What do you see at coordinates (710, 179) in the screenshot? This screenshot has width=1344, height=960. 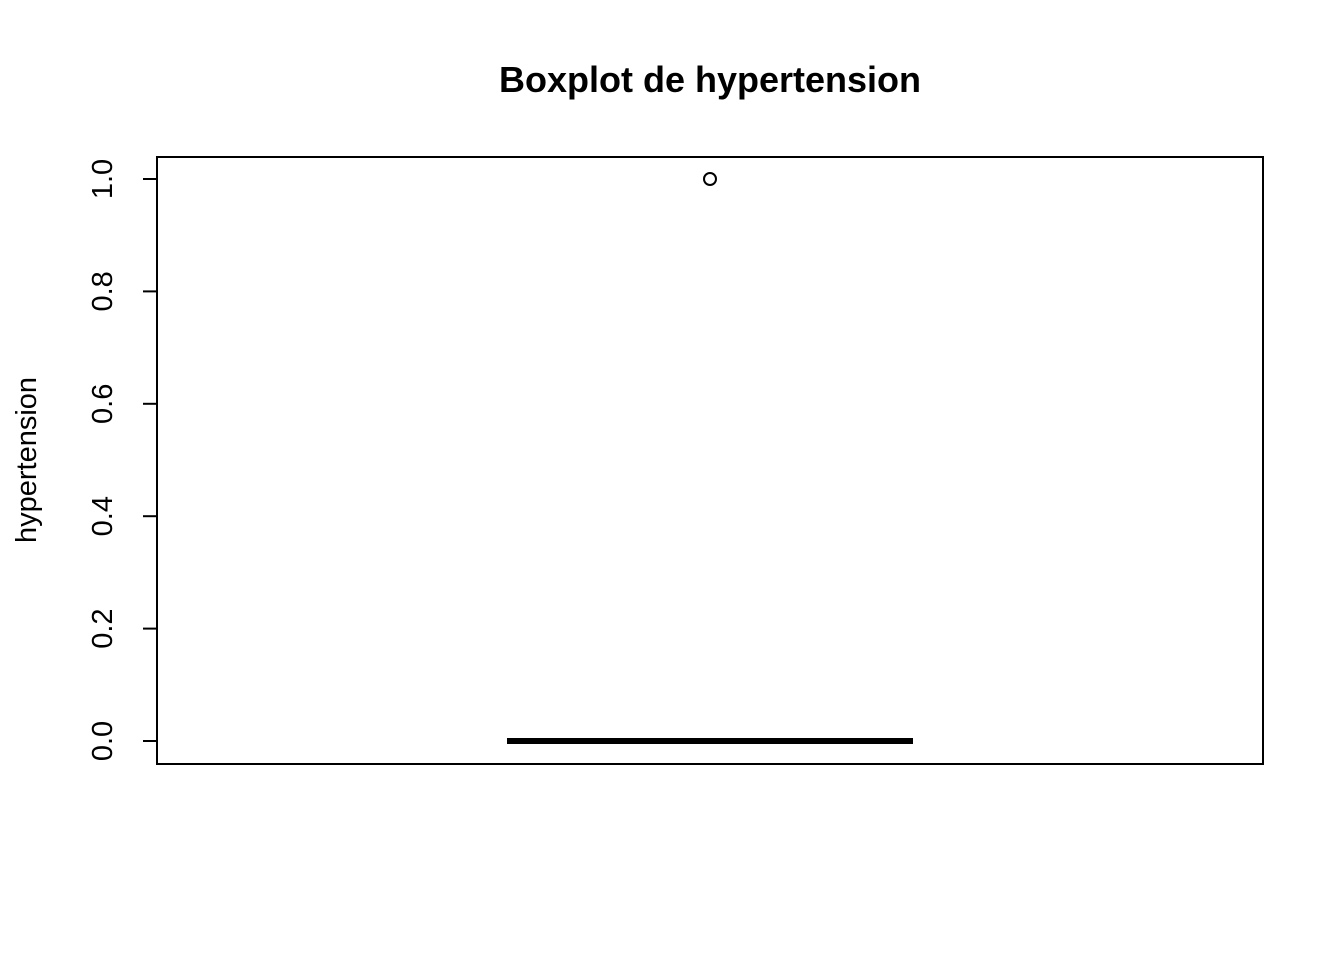 I see `outlier-point` at bounding box center [710, 179].